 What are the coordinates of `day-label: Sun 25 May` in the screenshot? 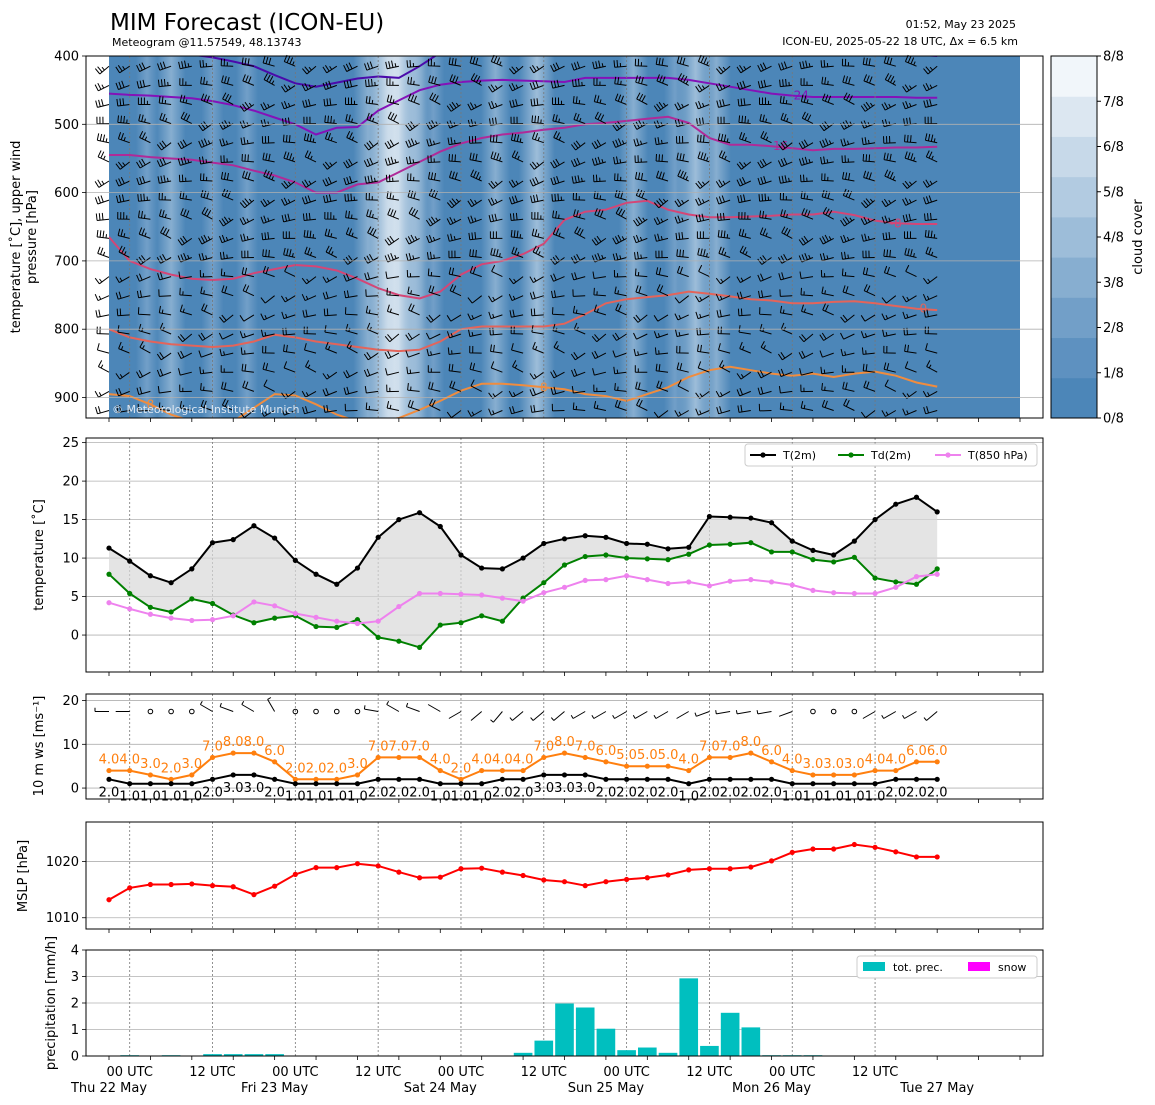 It's located at (606, 1088).